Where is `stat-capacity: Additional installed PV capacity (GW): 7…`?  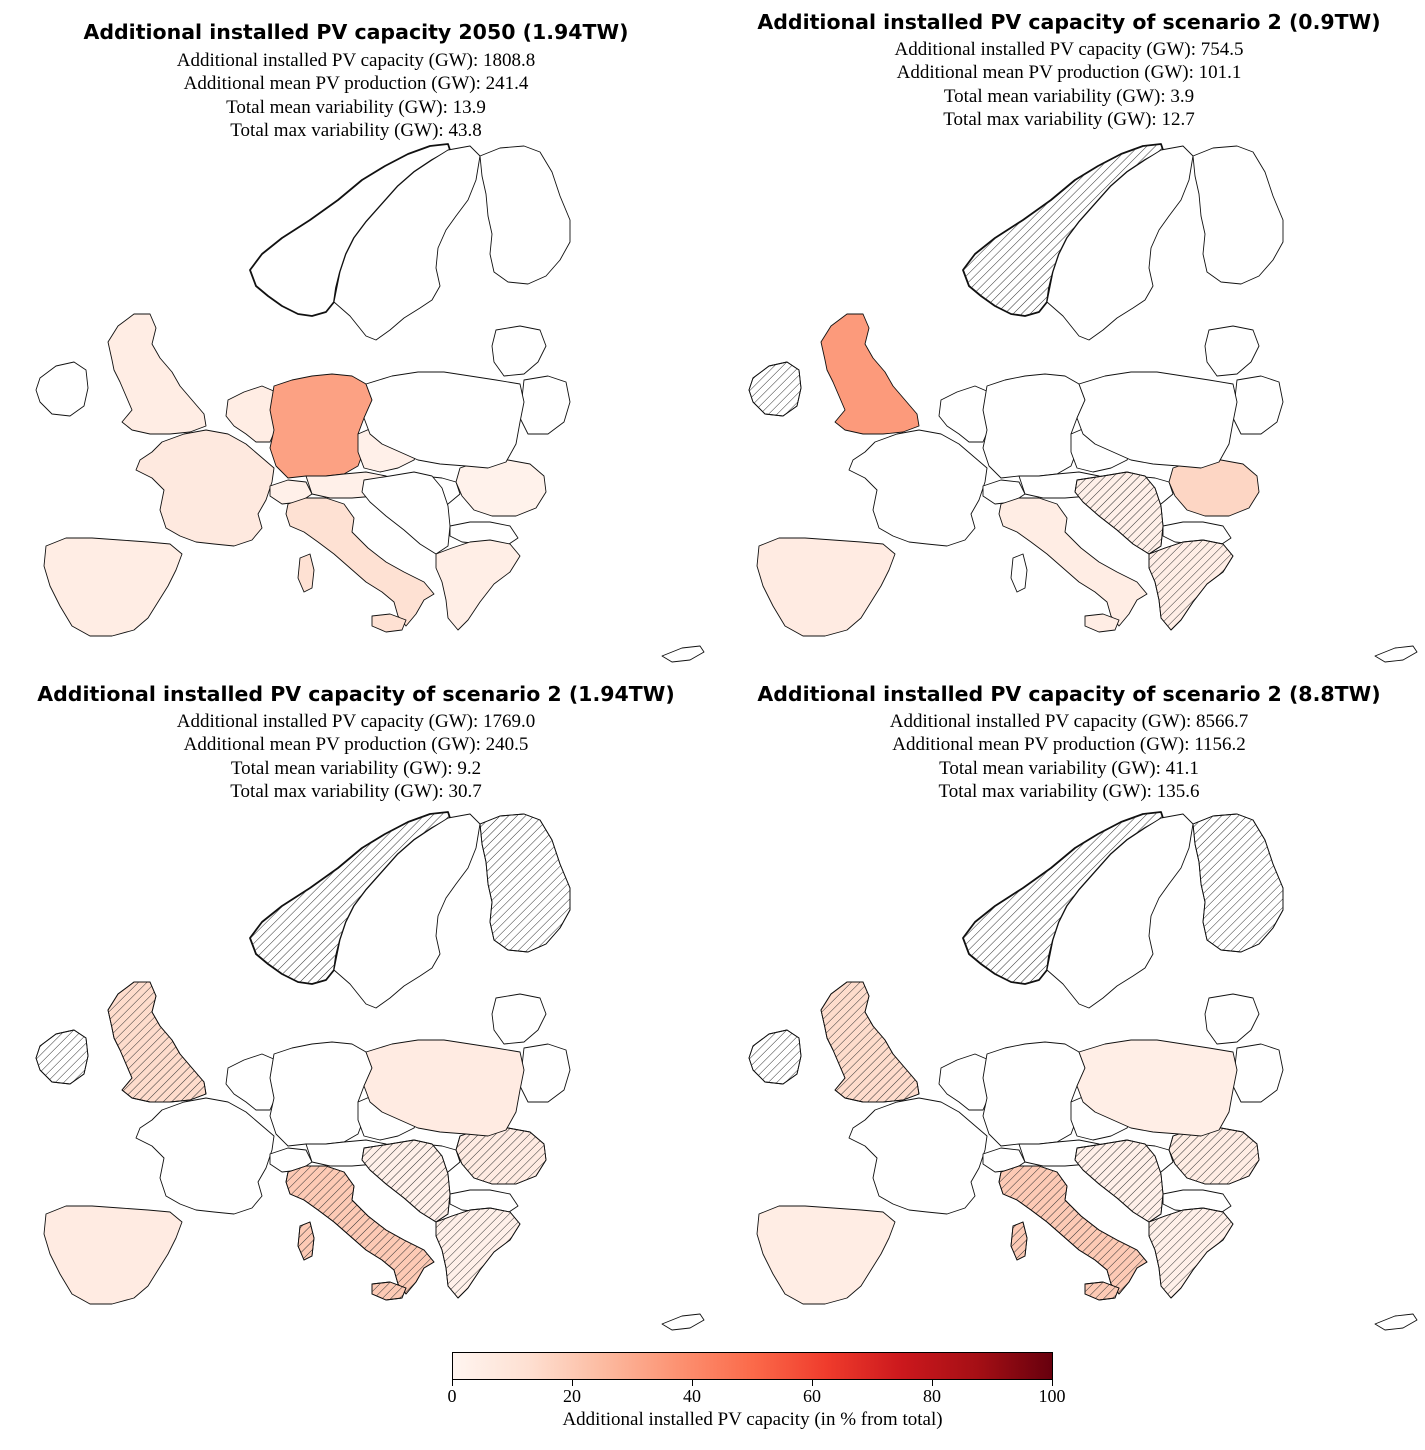 stat-capacity: Additional installed PV capacity (GW): 7… is located at coordinates (1069, 49).